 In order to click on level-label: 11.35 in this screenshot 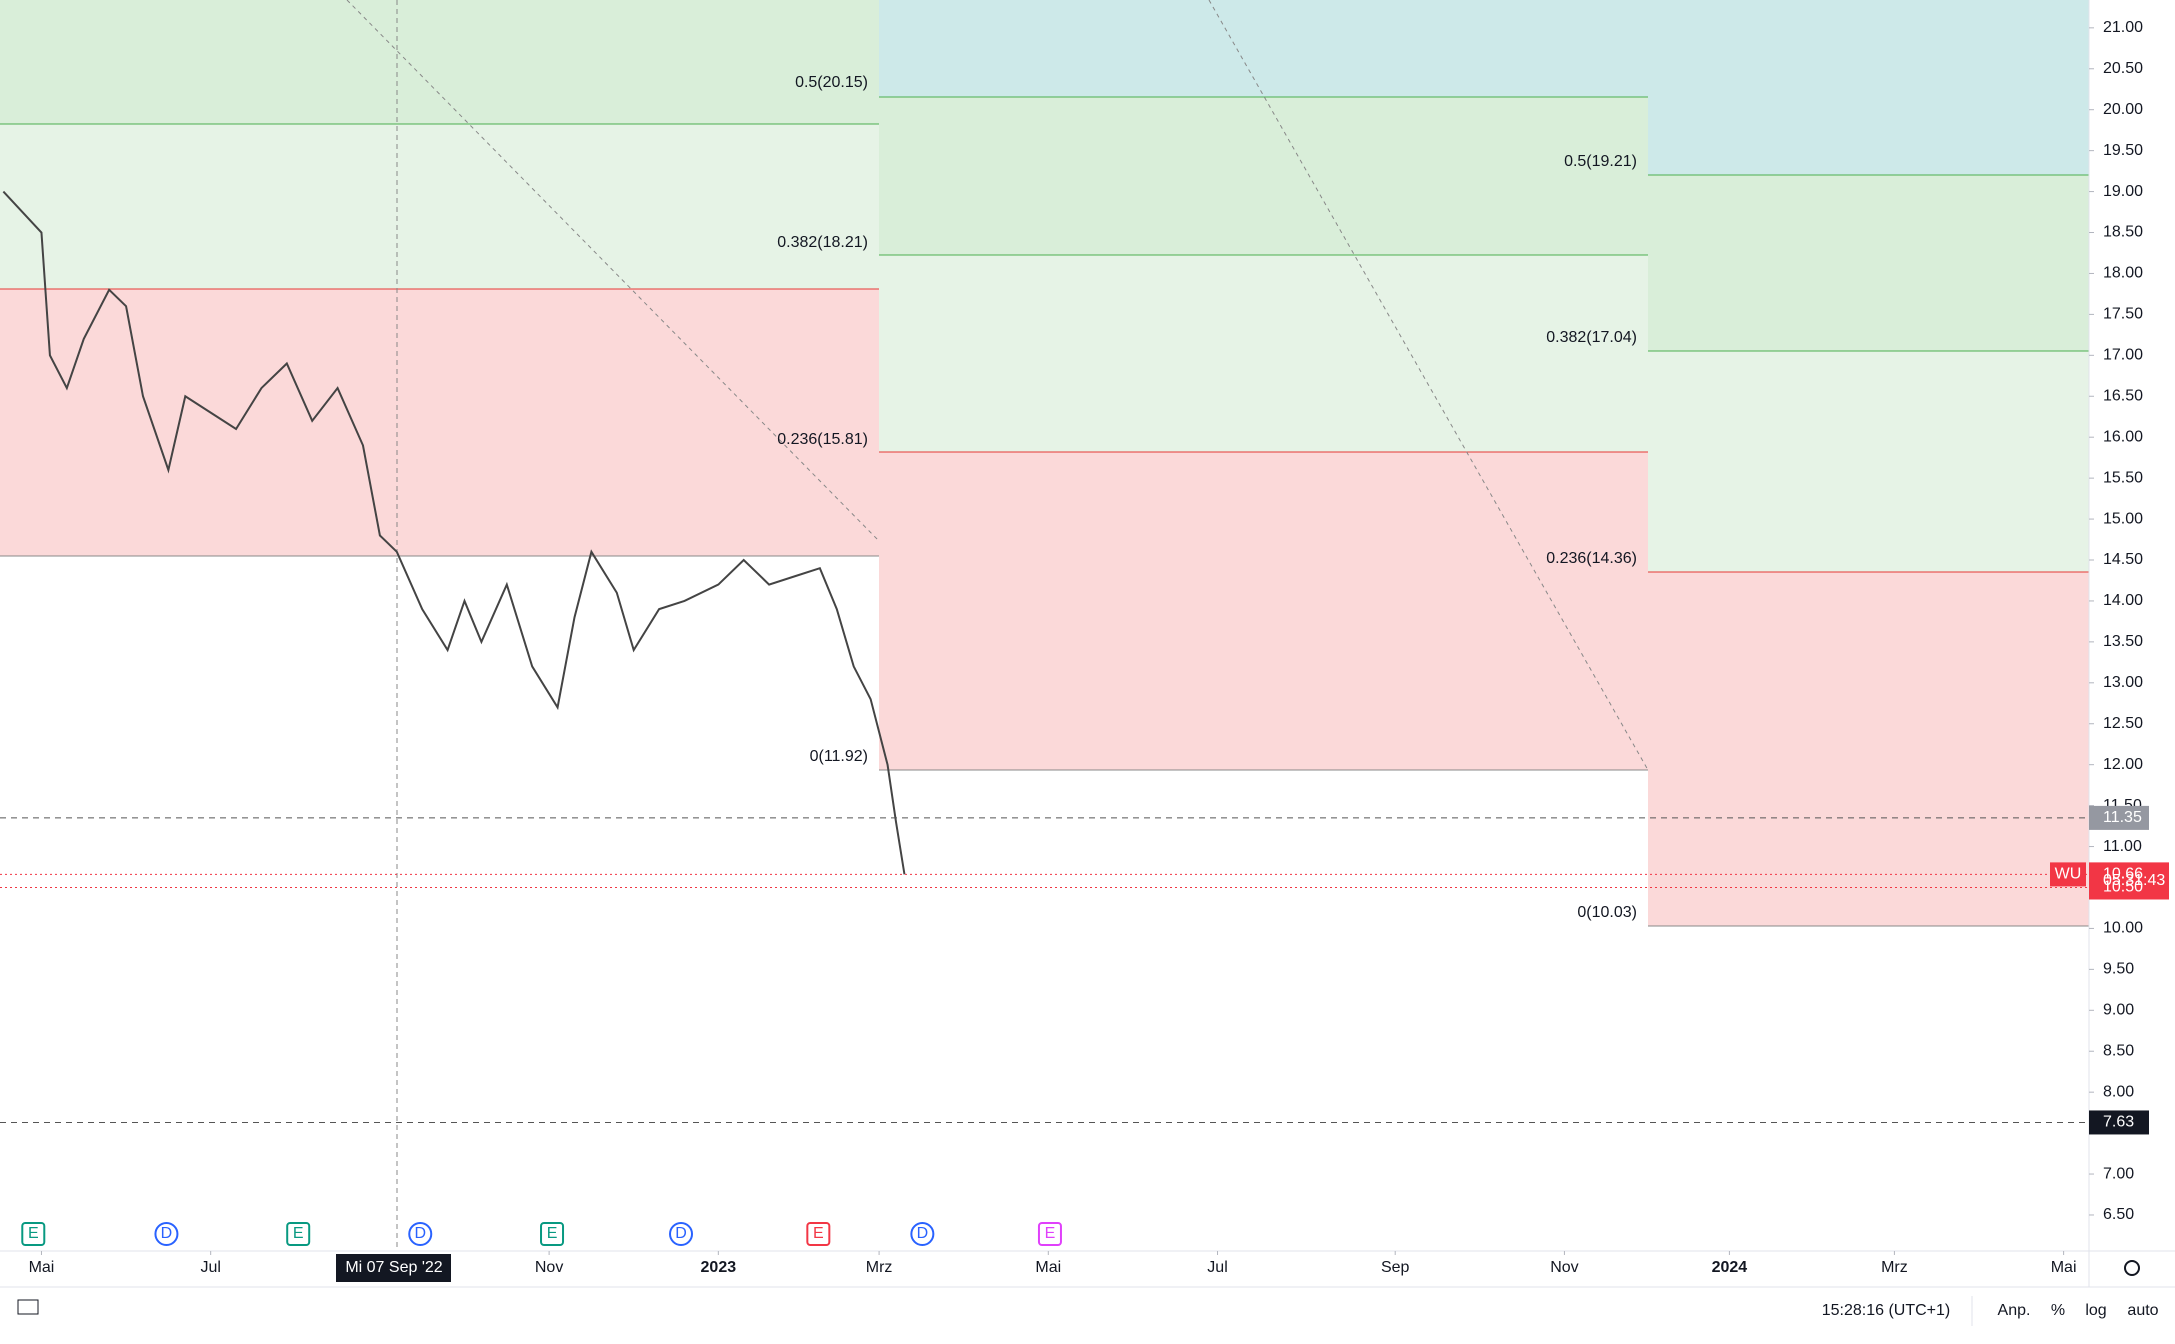, I will do `click(2122, 817)`.